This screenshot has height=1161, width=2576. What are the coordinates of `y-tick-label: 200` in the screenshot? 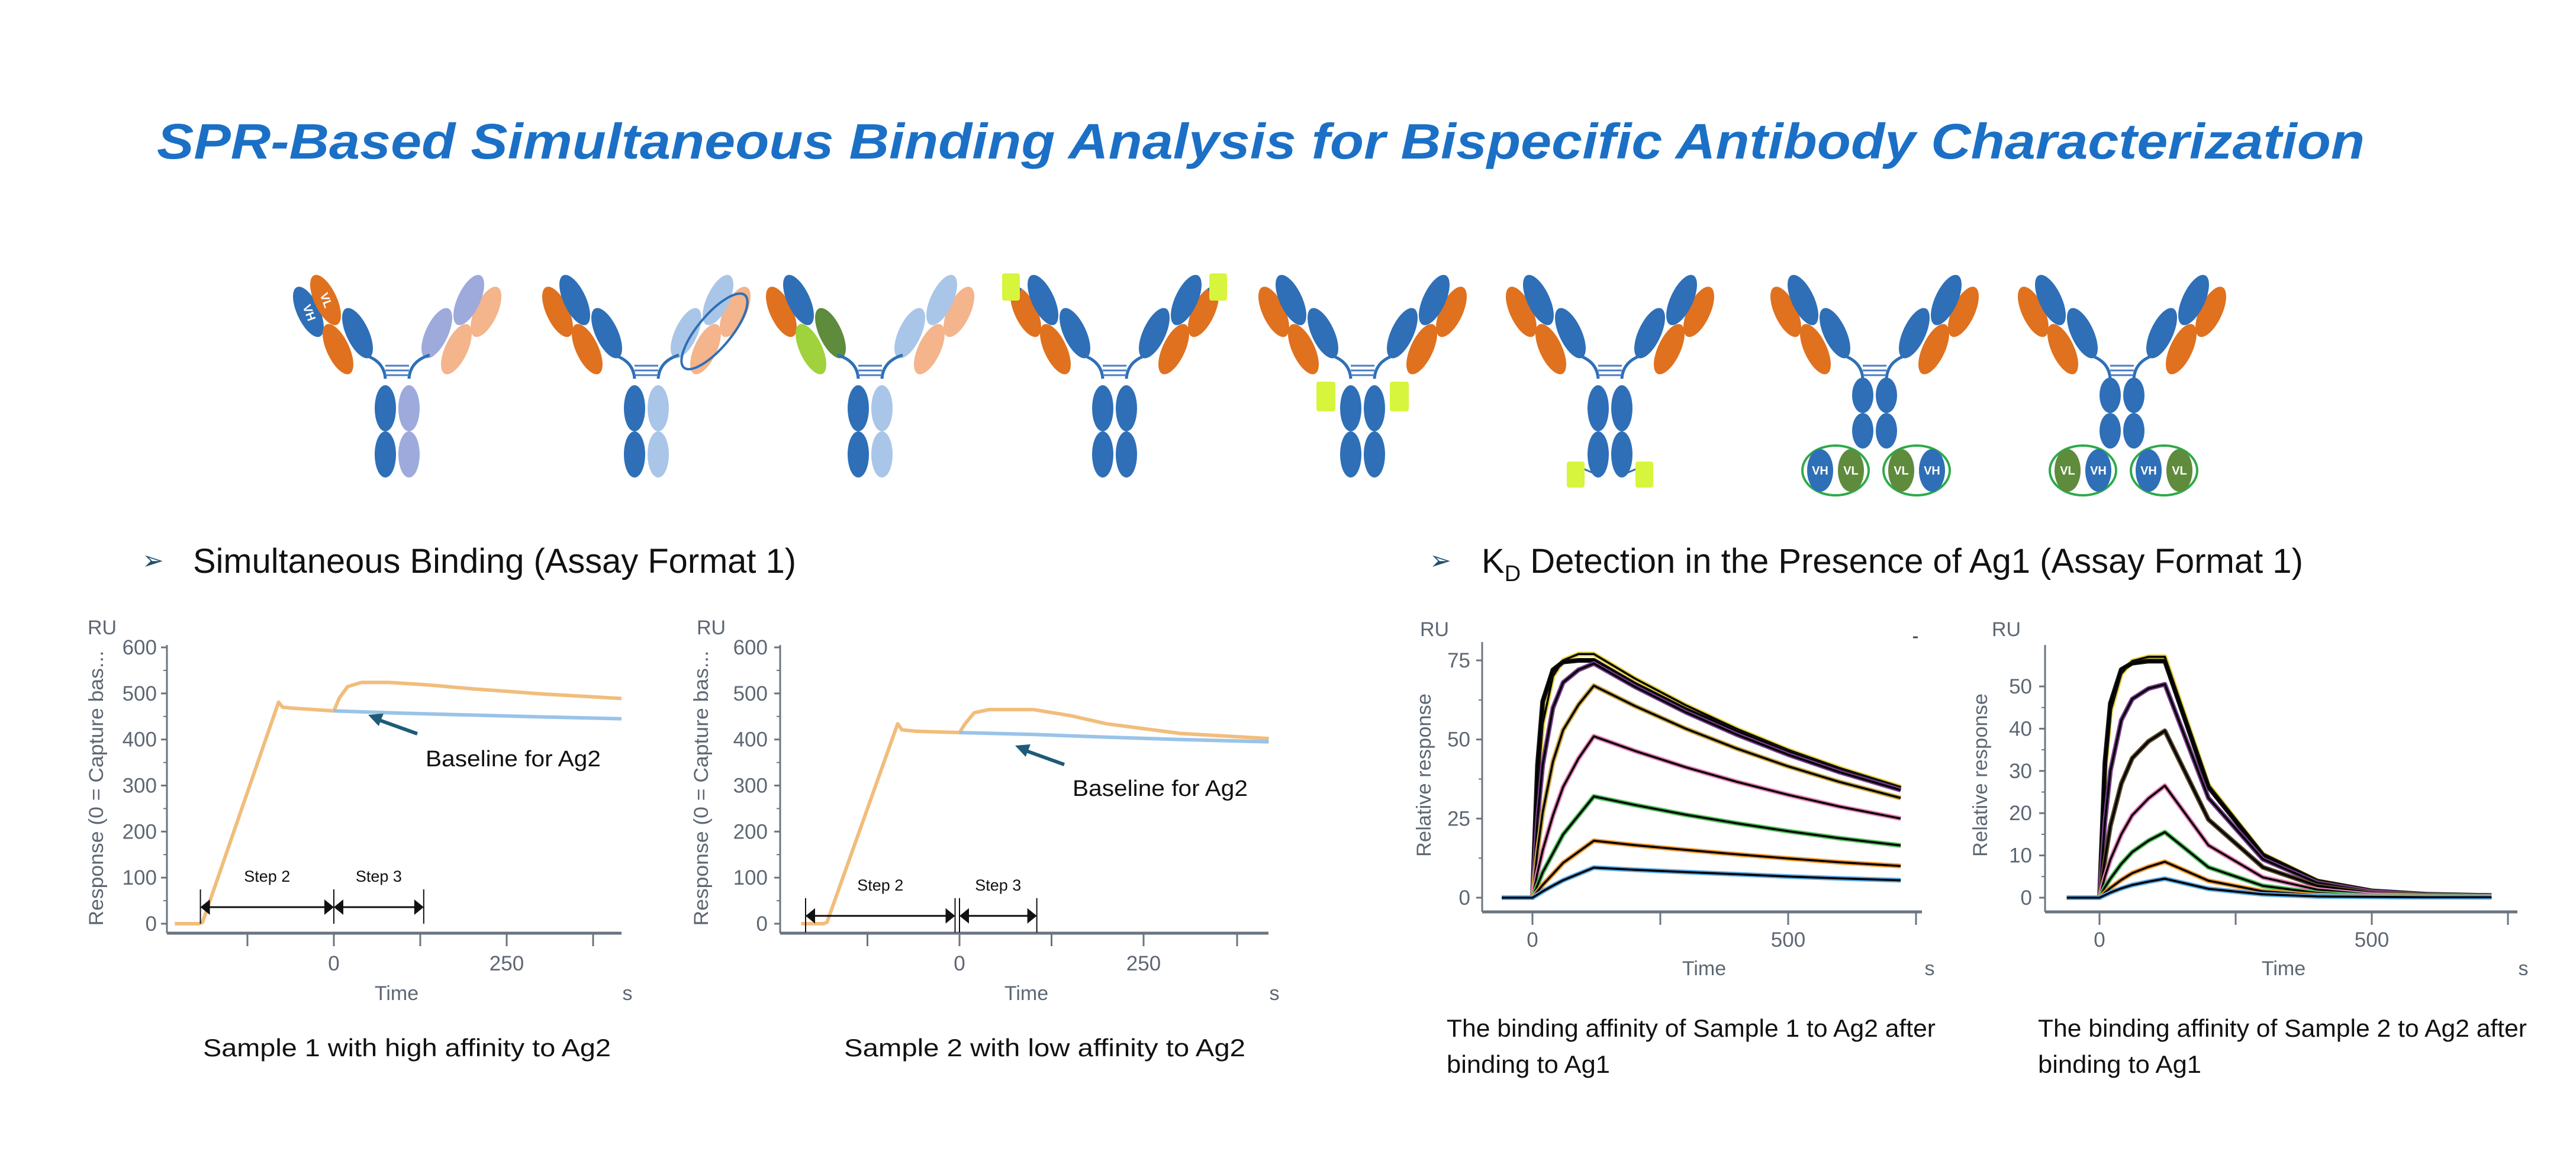 It's located at (750, 831).